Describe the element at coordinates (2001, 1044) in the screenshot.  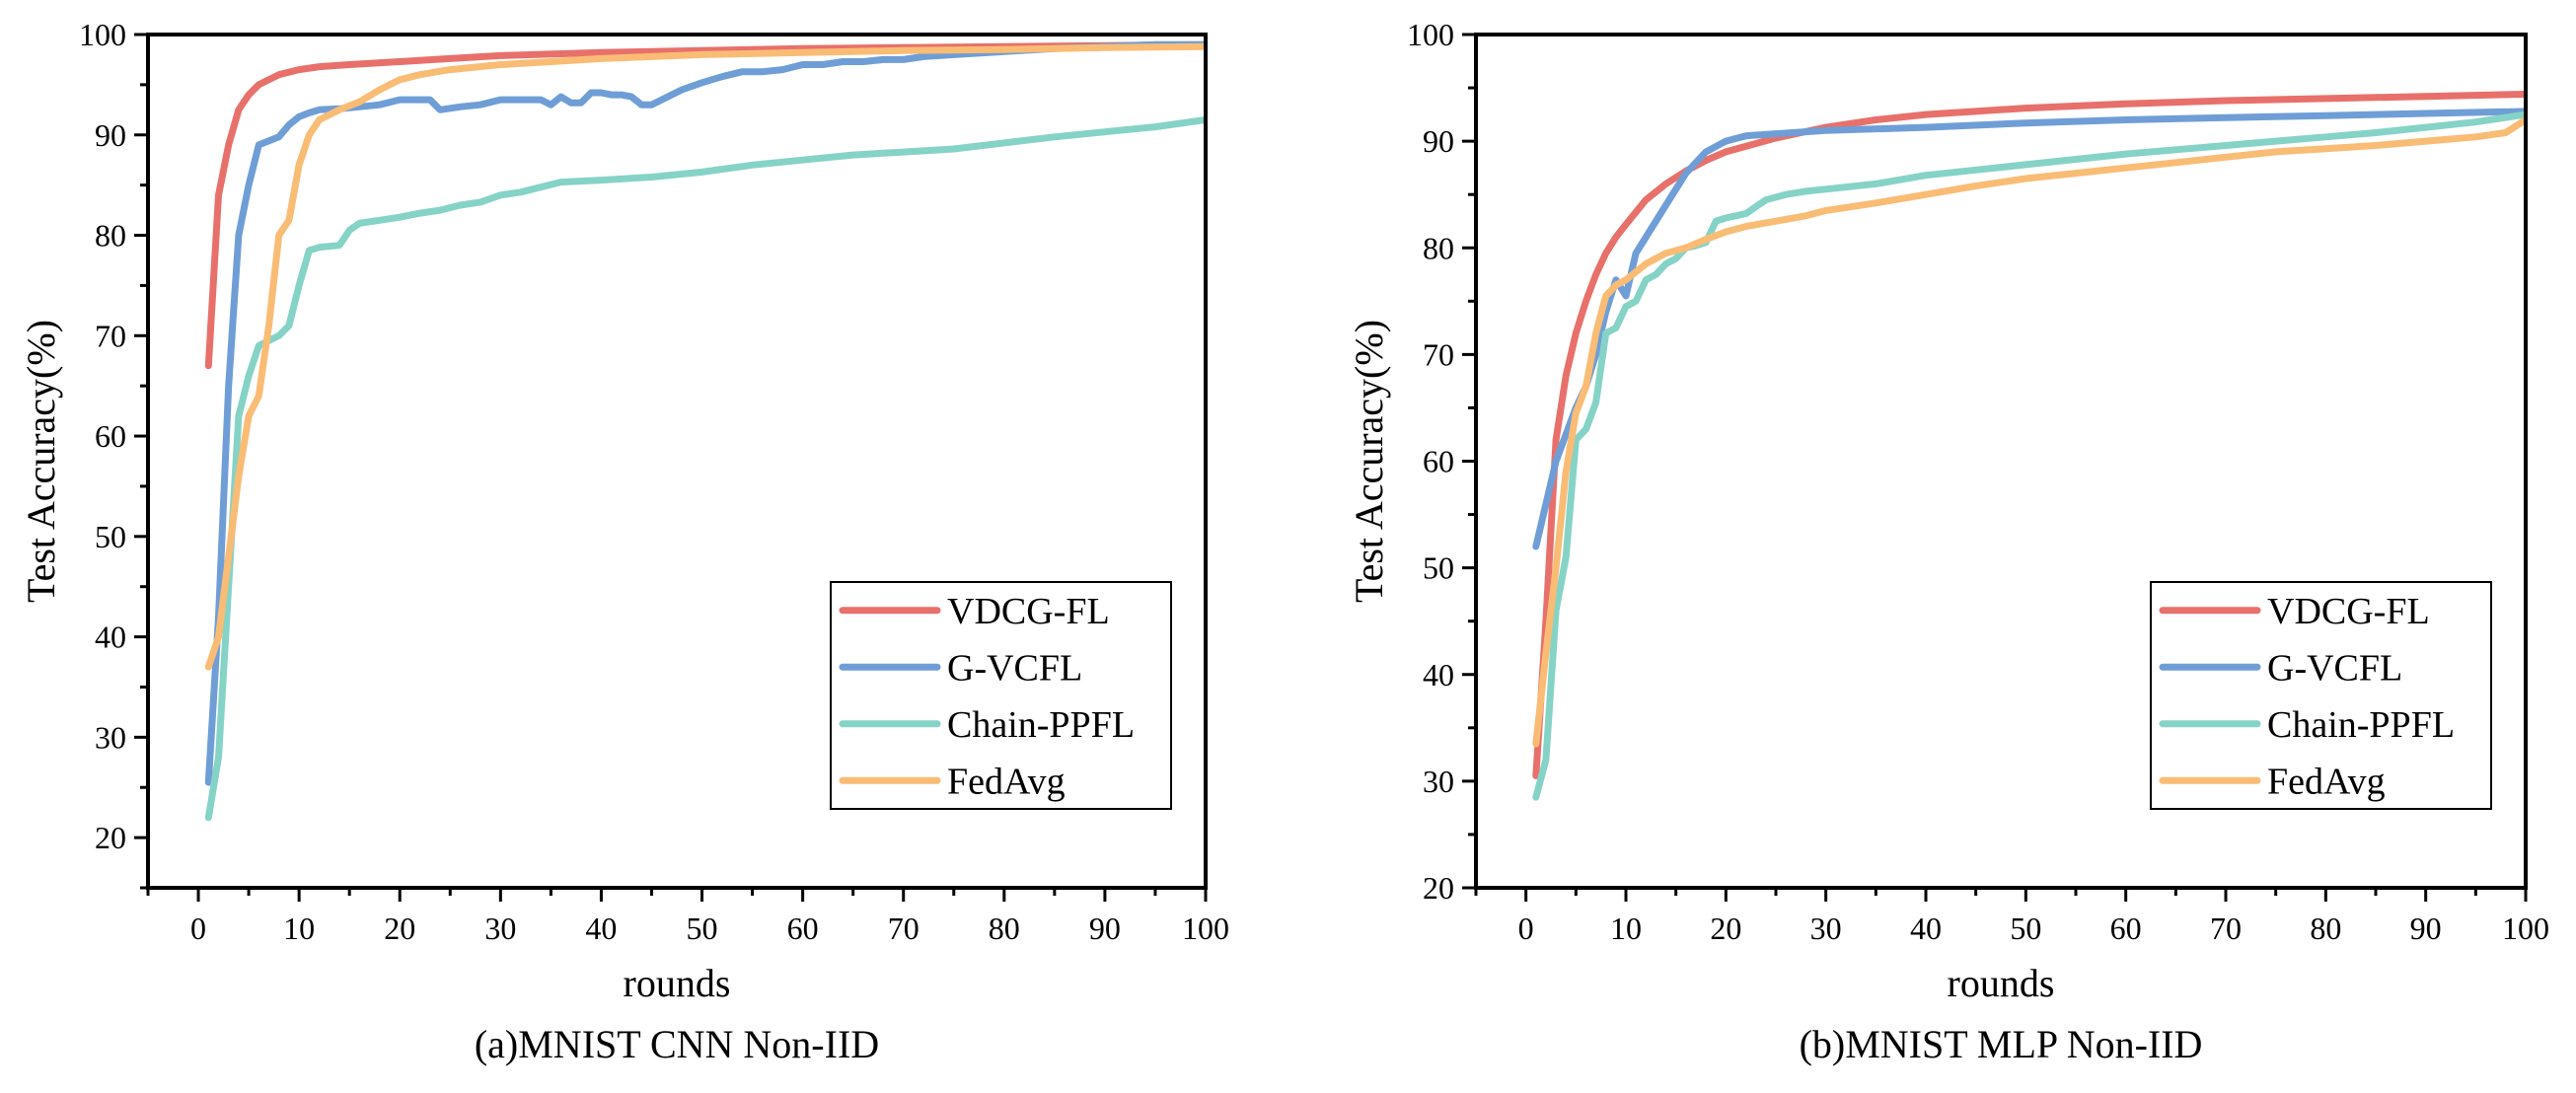
I see `chart-caption: (b)MNIST MLP Non-IID` at that location.